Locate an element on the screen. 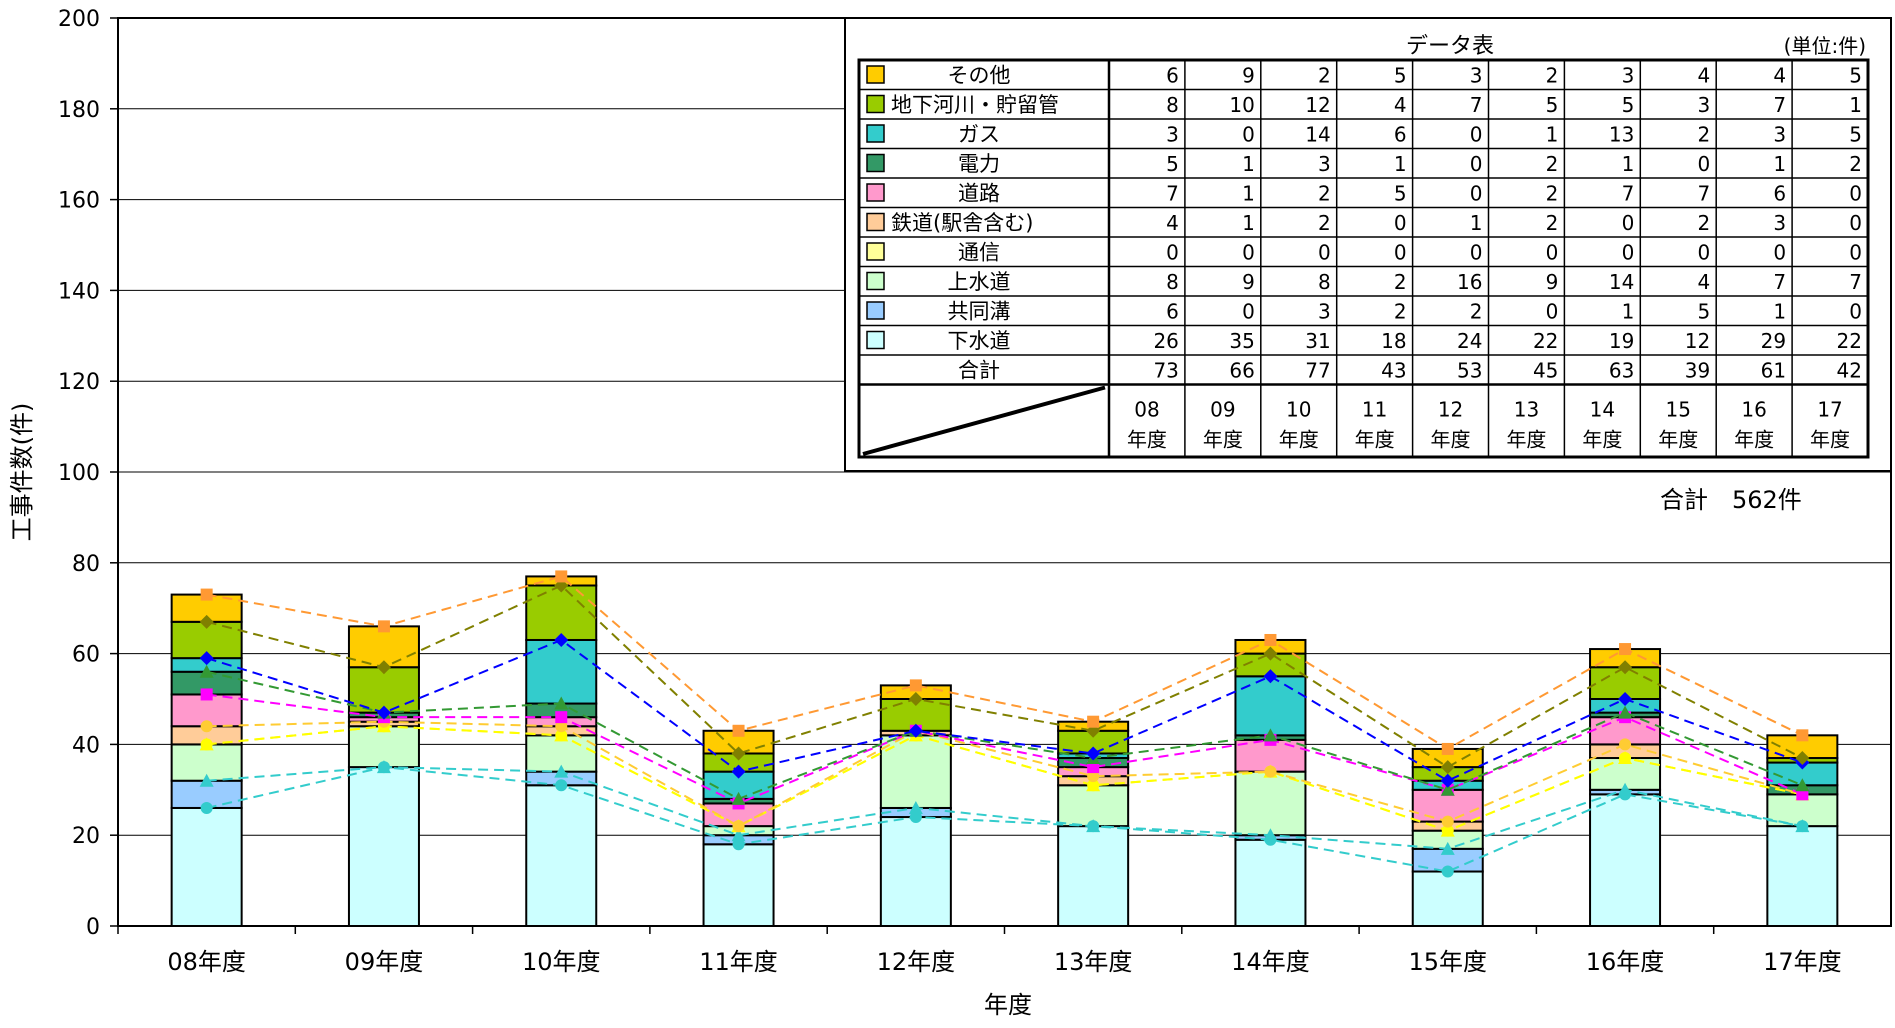 The height and width of the screenshot is (1028, 1895). x-tick-label: 11年度 is located at coordinates (738, 962).